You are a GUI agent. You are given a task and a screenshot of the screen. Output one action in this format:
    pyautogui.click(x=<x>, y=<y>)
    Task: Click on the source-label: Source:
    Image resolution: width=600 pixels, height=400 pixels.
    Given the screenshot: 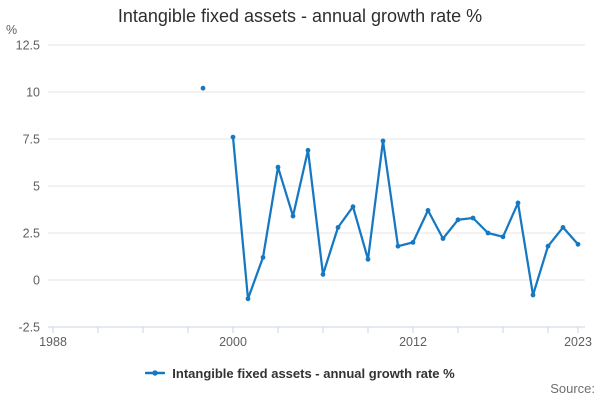 What is the action you would take?
    pyautogui.click(x=572, y=388)
    